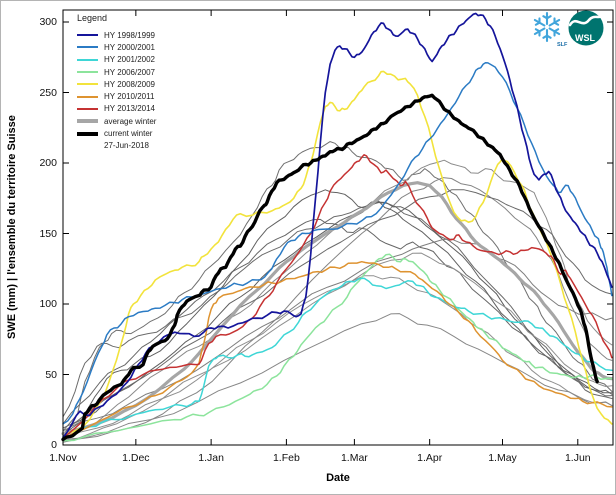 This screenshot has width=616, height=495. I want to click on x-tick-label: 1.May, so click(502, 458).